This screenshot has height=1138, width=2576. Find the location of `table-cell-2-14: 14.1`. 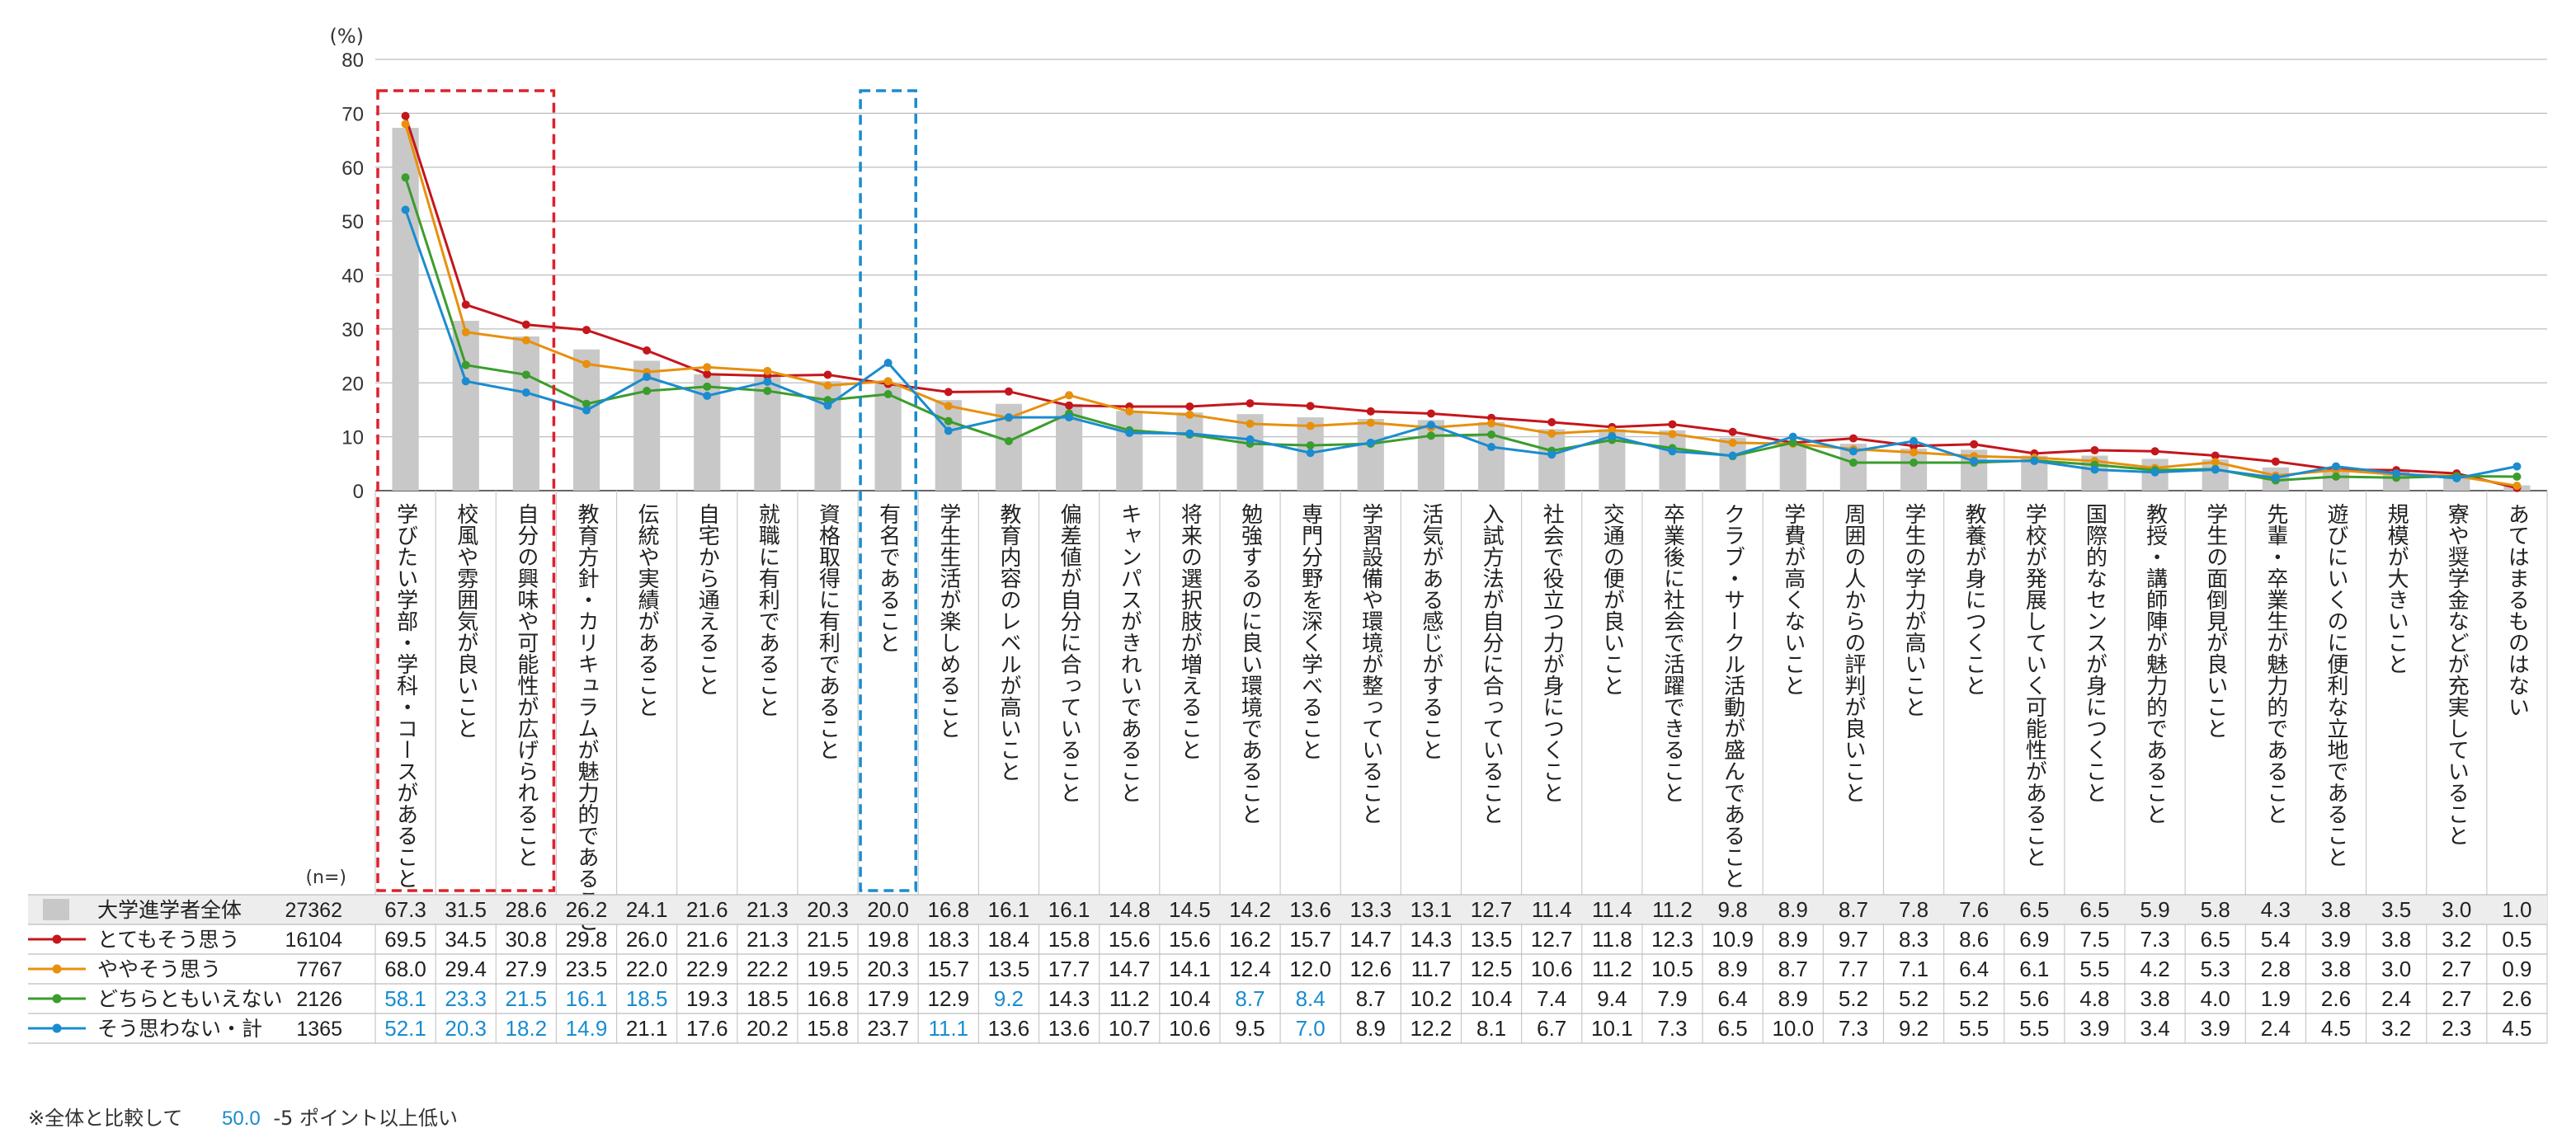

table-cell-2-14: 14.1 is located at coordinates (1190, 969).